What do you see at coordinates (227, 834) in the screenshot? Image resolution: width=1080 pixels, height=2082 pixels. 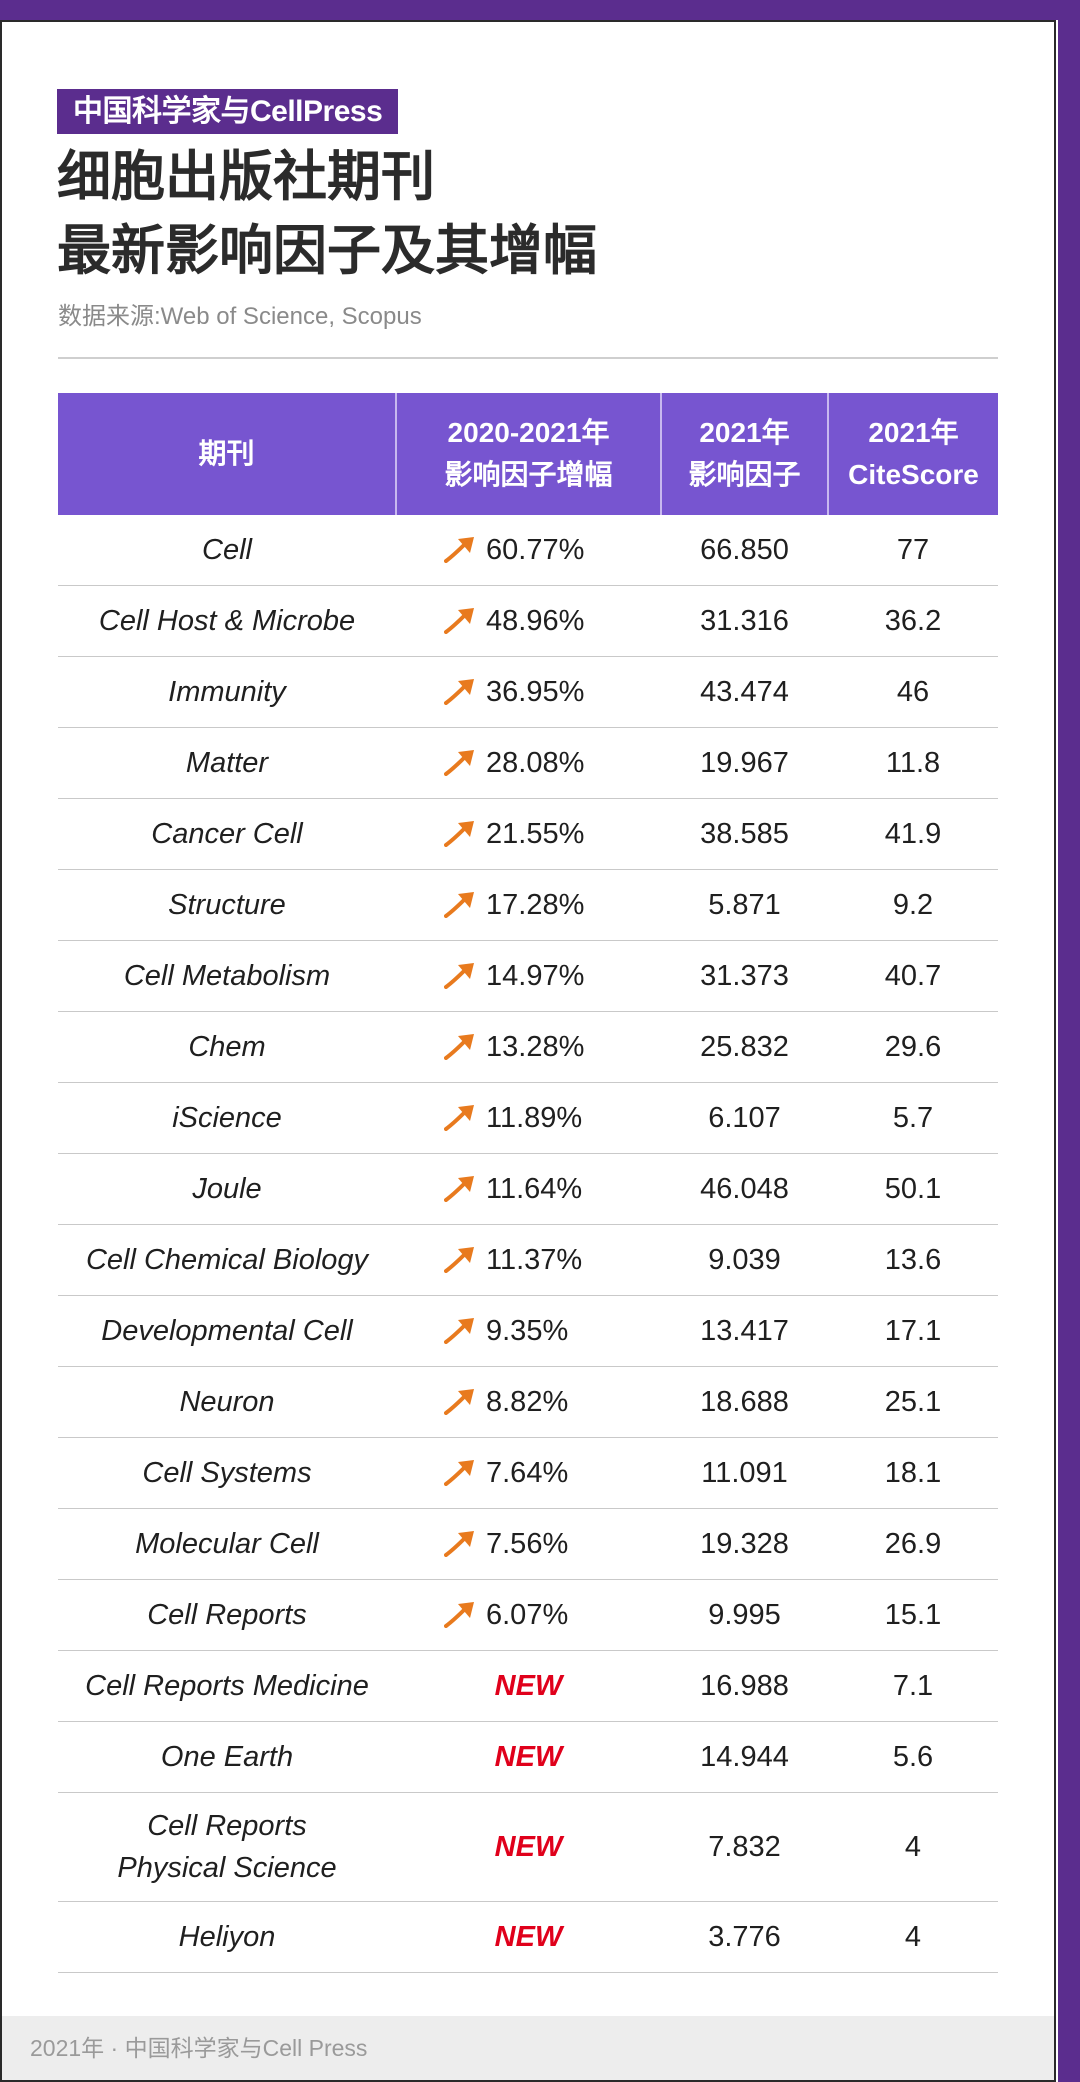 I see `journal-name: Cancer Cell` at bounding box center [227, 834].